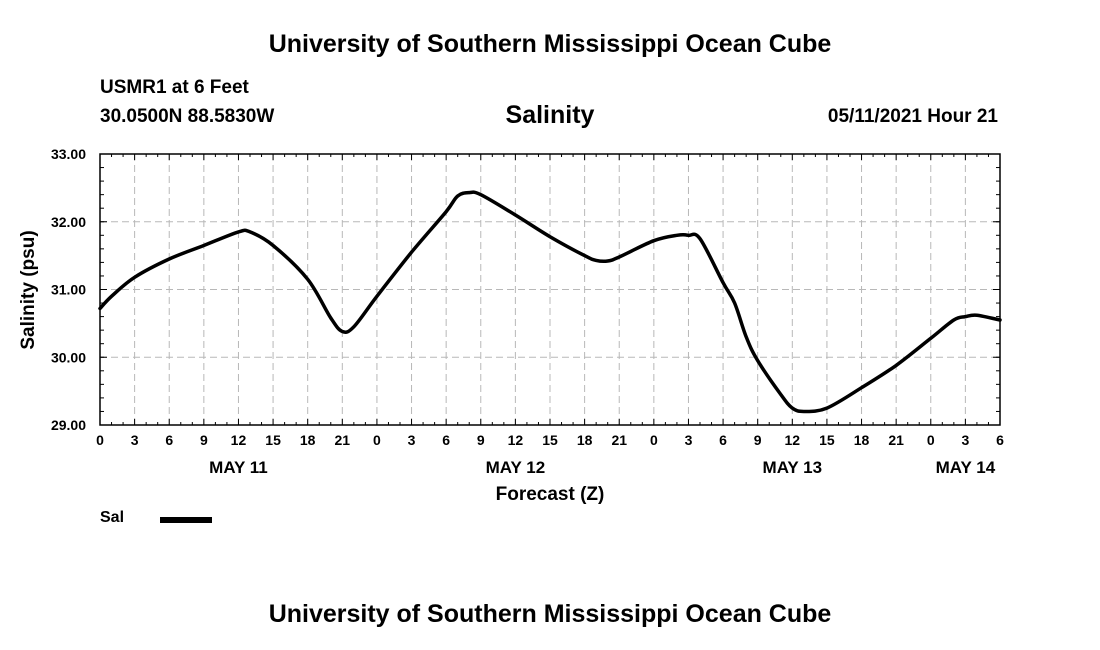  I want to click on y-axis-title: Salinity (psu), so click(28, 289).